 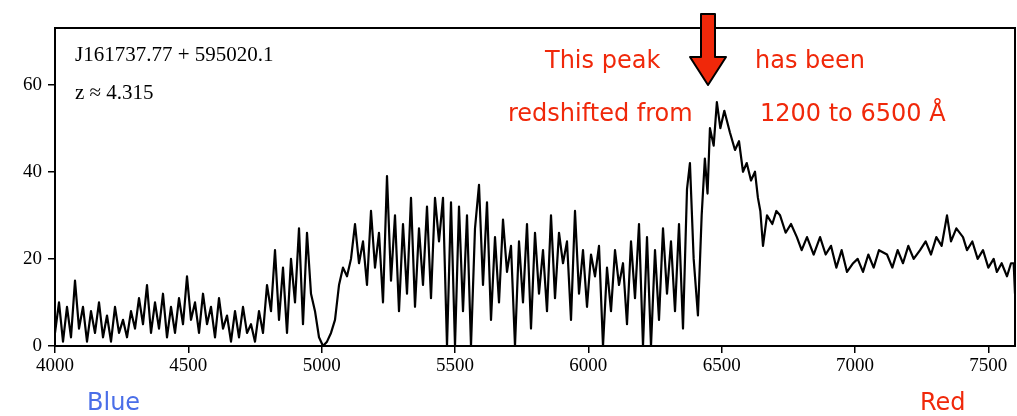 What do you see at coordinates (988, 365) in the screenshot?
I see `x-tick-label: 7500` at bounding box center [988, 365].